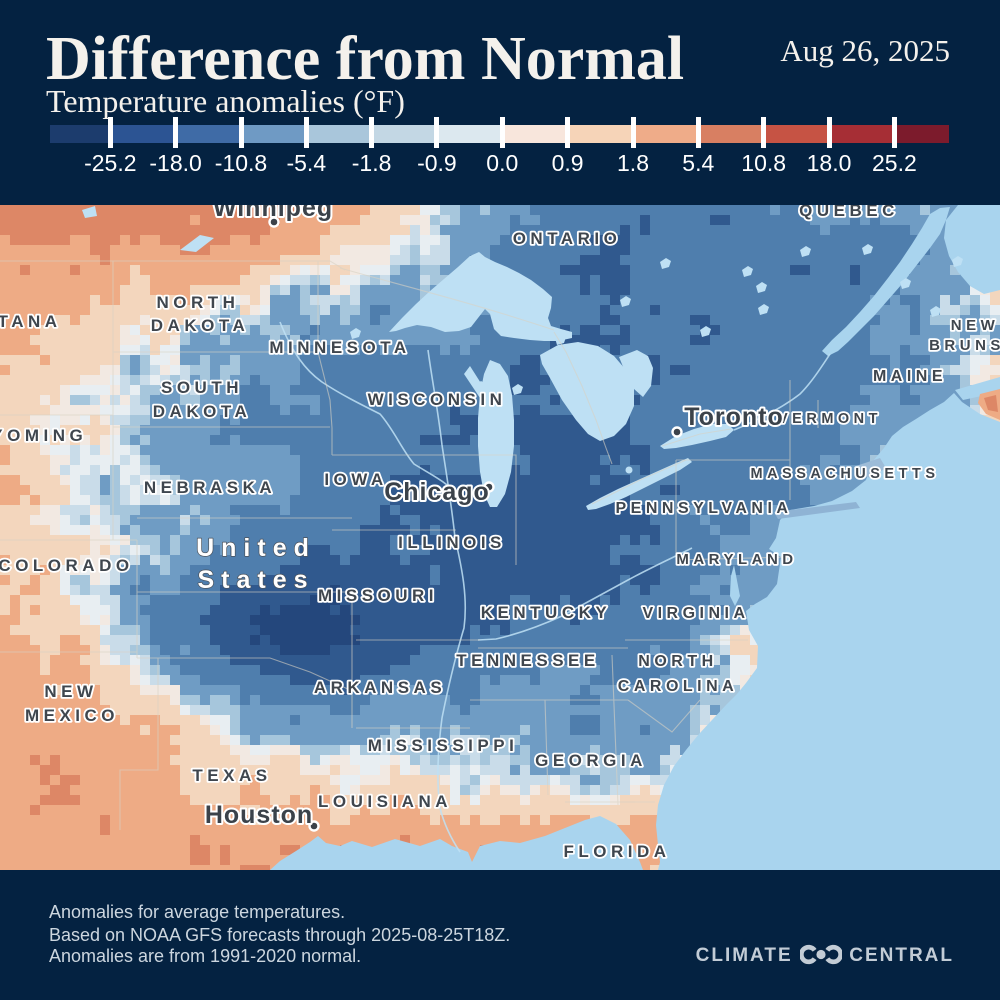 Image resolution: width=1000 pixels, height=1000 pixels. I want to click on svg-text: Houston, so click(259, 815).